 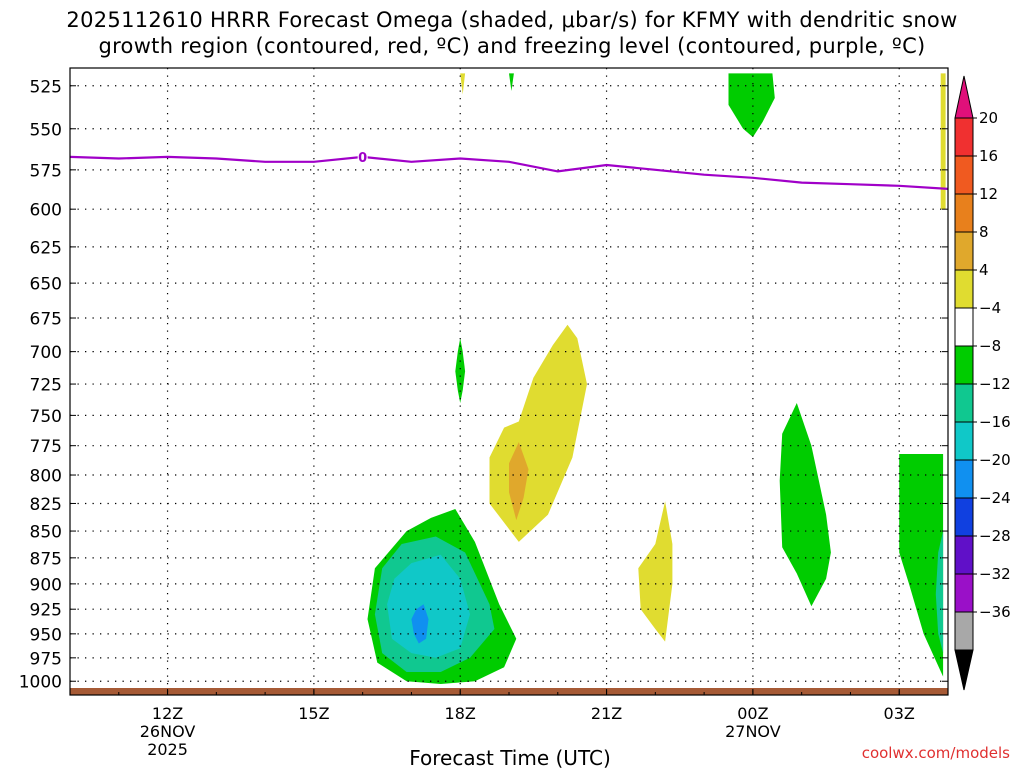 What do you see at coordinates (46, 285) in the screenshot?
I see `y-tick-label: 650` at bounding box center [46, 285].